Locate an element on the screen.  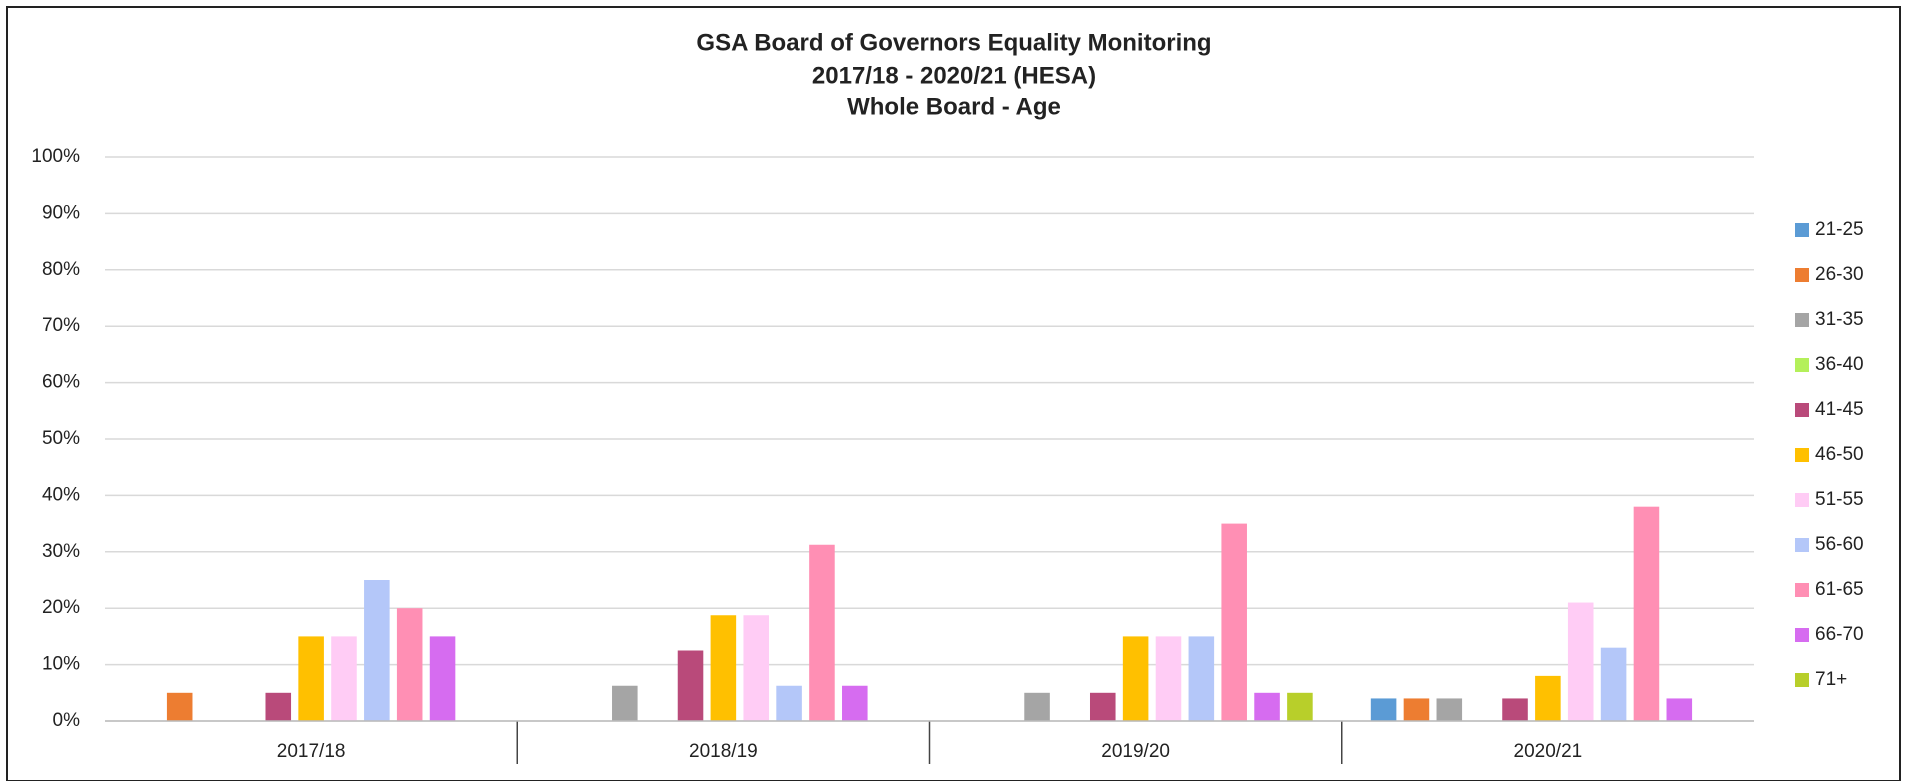
x-tick-label: 2020/21 is located at coordinates (1548, 751).